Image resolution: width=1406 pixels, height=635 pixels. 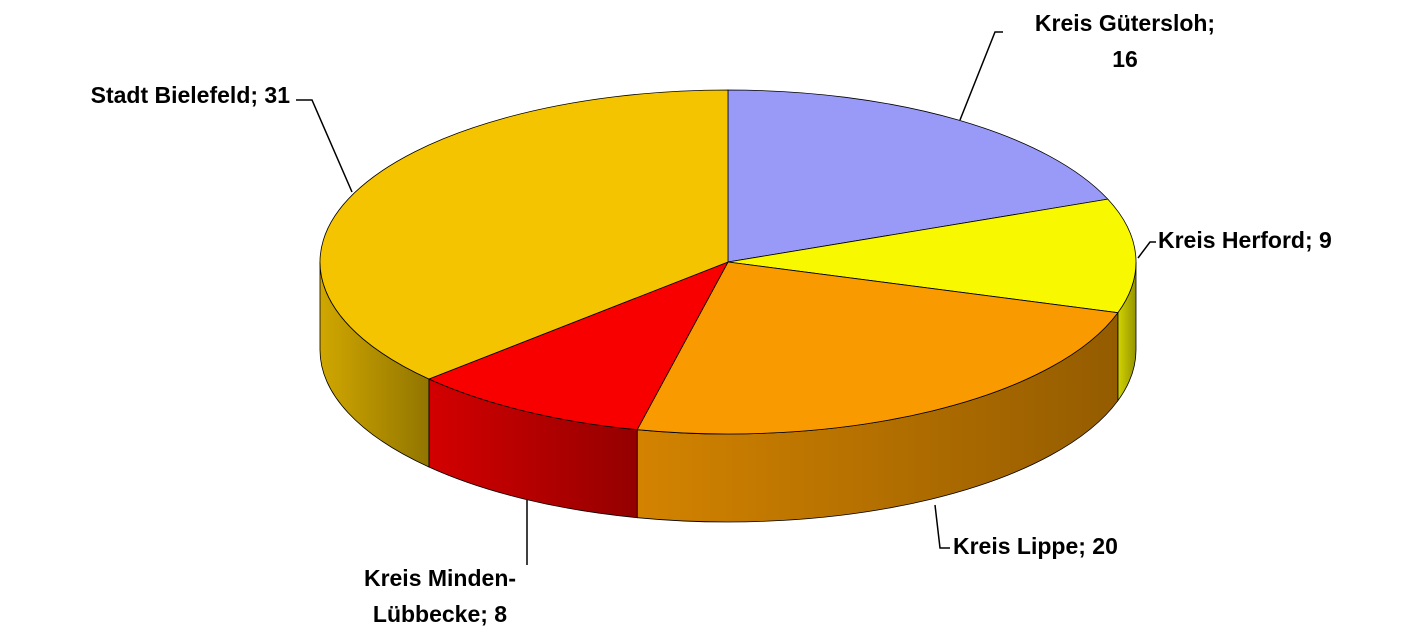 What do you see at coordinates (440, 596) in the screenshot?
I see `data-label: Kreis Minden-Lübbecke; 8` at bounding box center [440, 596].